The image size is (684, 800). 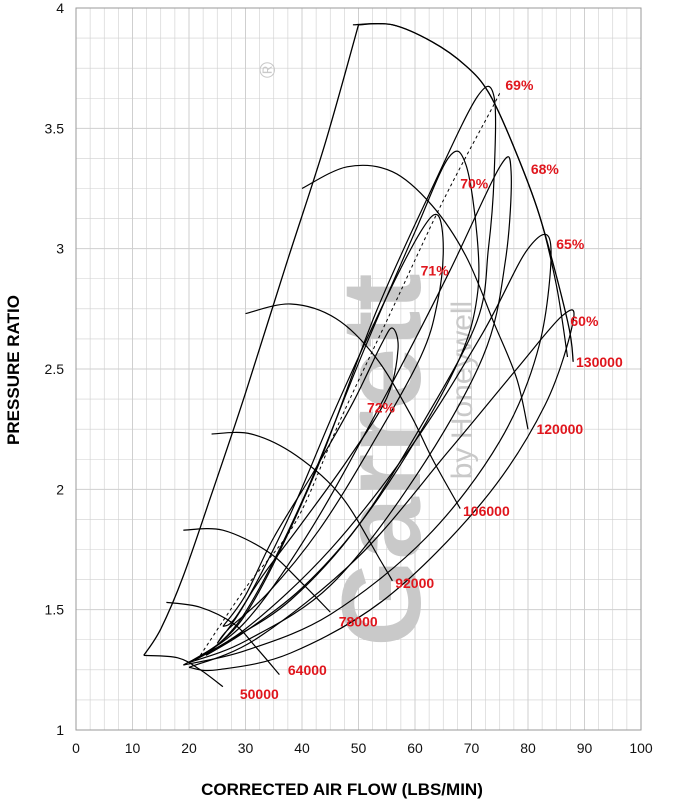 I want to click on annotation-label: 78000, so click(x=358, y=622).